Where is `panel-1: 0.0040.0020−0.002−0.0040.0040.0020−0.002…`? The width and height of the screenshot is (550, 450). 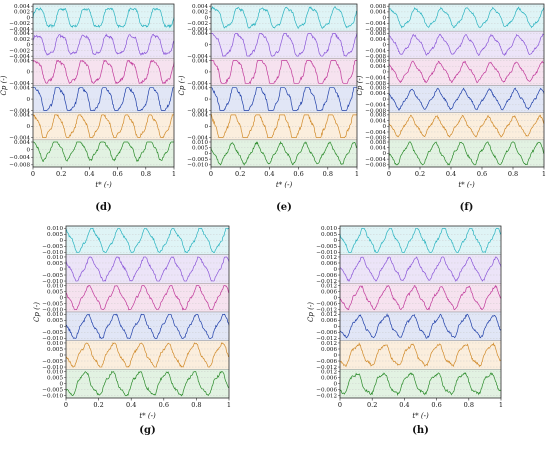
panel-1: 0.0040.0020−0.002−0.0040.0040.0020−0.002… is located at coordinates (88, 108).